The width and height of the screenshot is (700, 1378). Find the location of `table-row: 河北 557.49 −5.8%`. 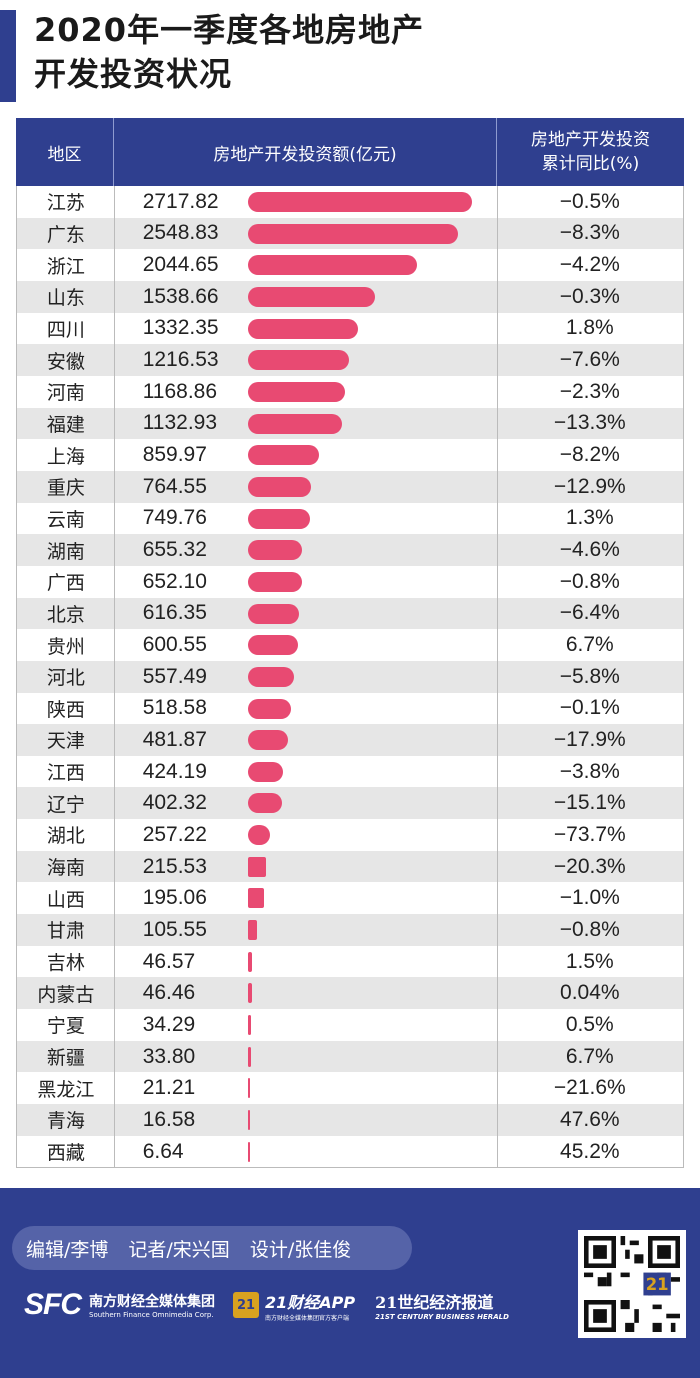

table-row: 河北 557.49 −5.8% is located at coordinates (350, 676).